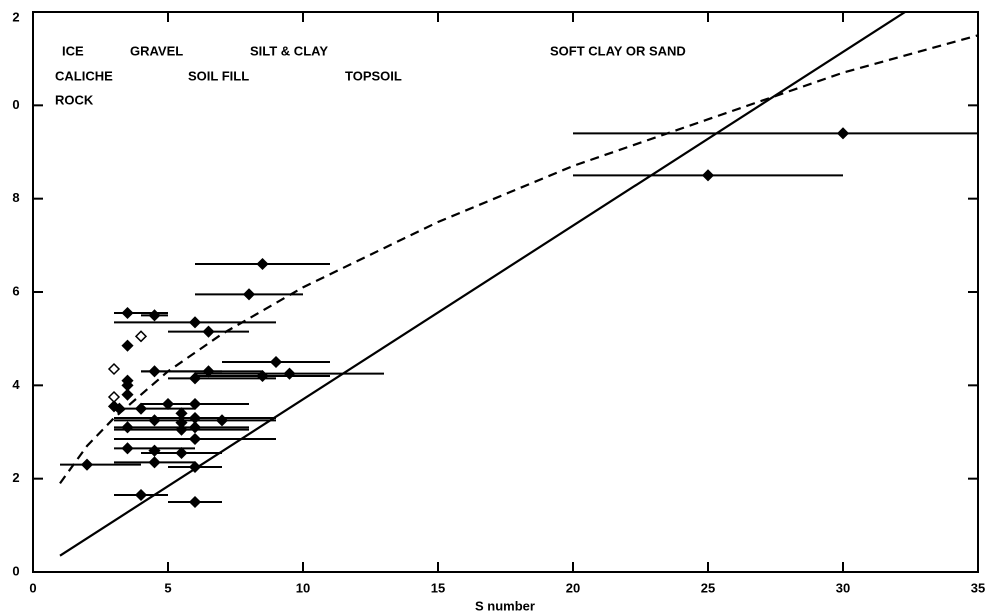  Describe the element at coordinates (289, 50) in the screenshot. I see `annotation: SILT & CLAY` at that location.